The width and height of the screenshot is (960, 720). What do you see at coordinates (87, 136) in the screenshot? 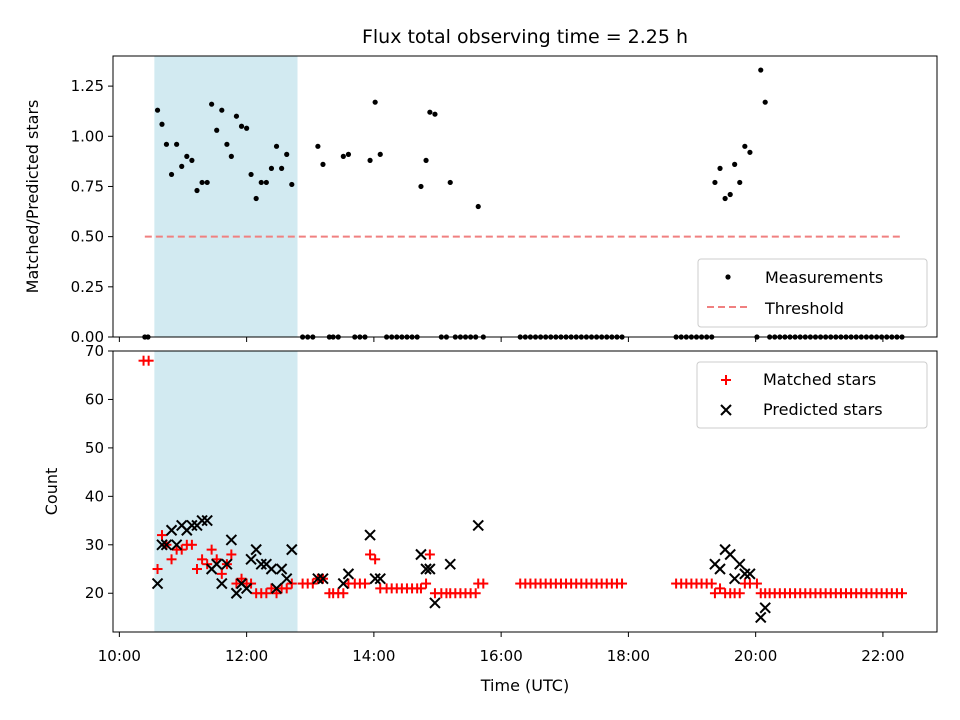
I see `y-tick-label: 1.00` at bounding box center [87, 136].